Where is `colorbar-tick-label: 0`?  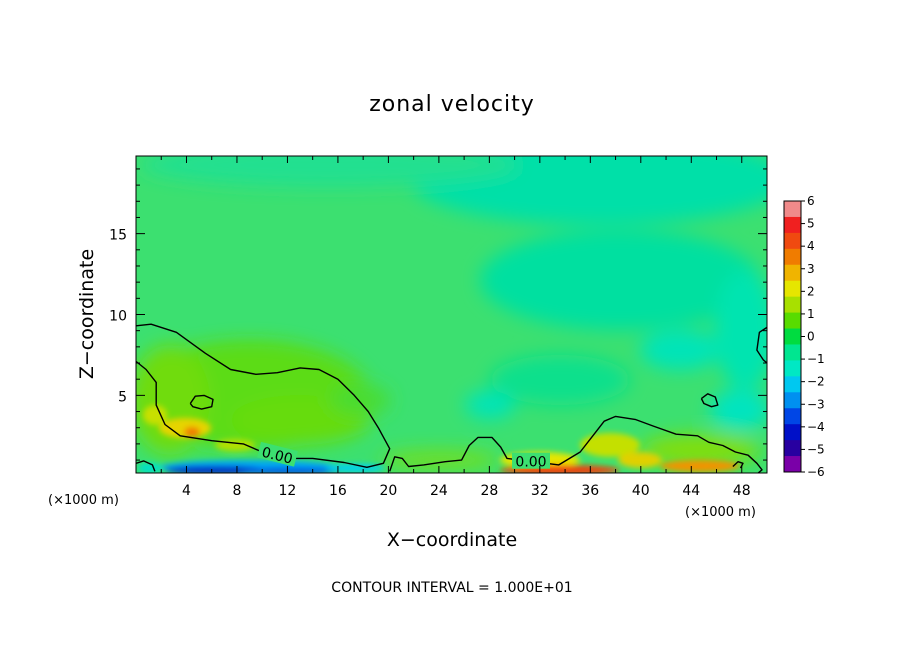
colorbar-tick-label: 0 is located at coordinates (811, 337).